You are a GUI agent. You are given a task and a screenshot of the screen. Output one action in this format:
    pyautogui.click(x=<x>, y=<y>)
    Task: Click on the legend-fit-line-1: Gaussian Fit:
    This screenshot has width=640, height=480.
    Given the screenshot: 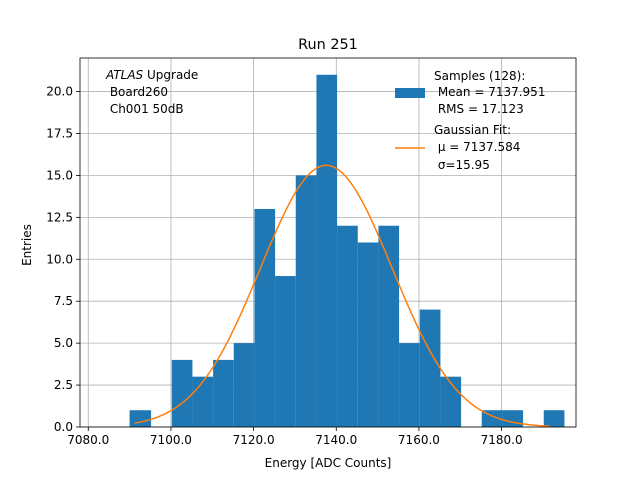 What is the action you would take?
    pyautogui.click(x=472, y=130)
    